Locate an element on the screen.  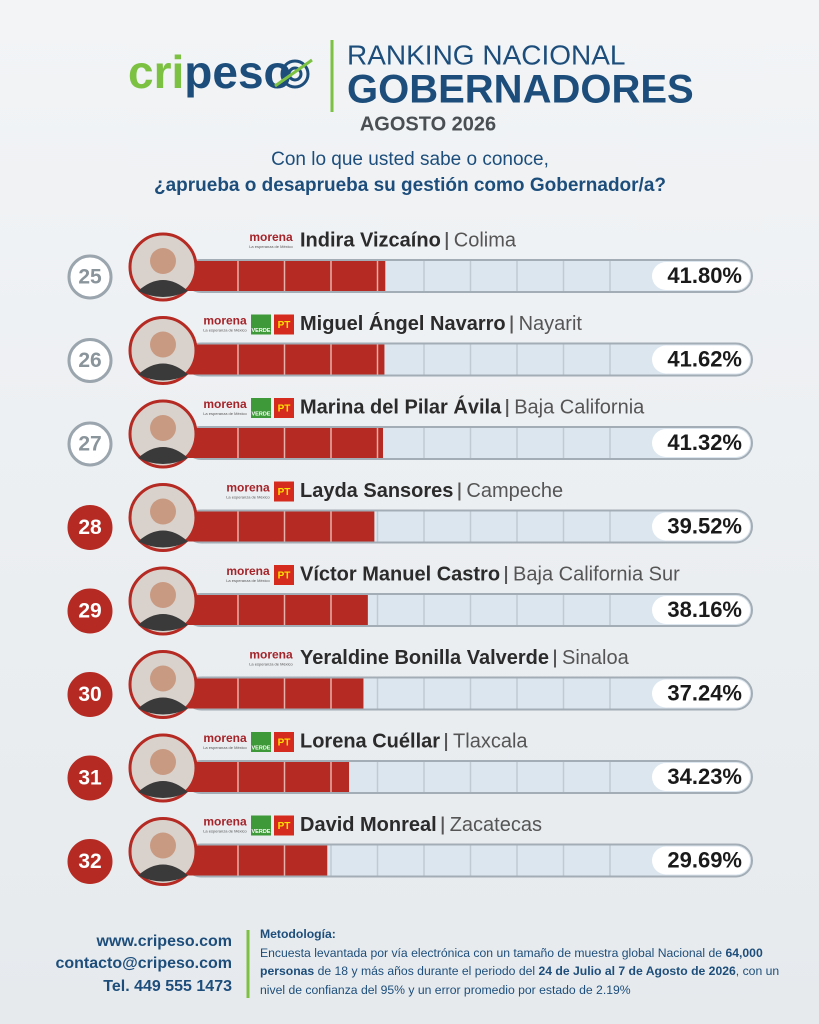
logo-target is located at coordinates (293, 73).